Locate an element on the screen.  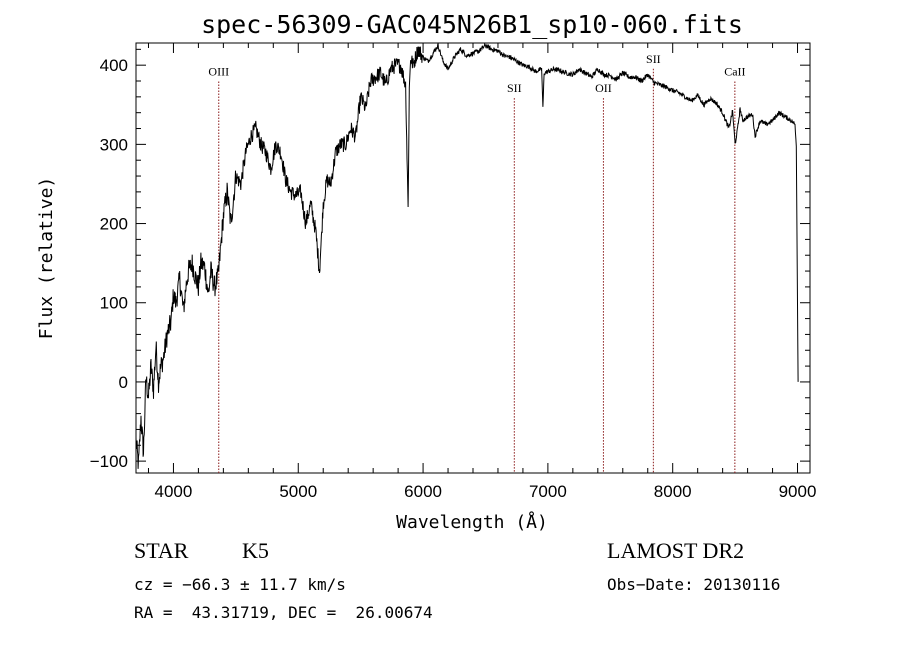
object-class: STAR is located at coordinates (161, 550).